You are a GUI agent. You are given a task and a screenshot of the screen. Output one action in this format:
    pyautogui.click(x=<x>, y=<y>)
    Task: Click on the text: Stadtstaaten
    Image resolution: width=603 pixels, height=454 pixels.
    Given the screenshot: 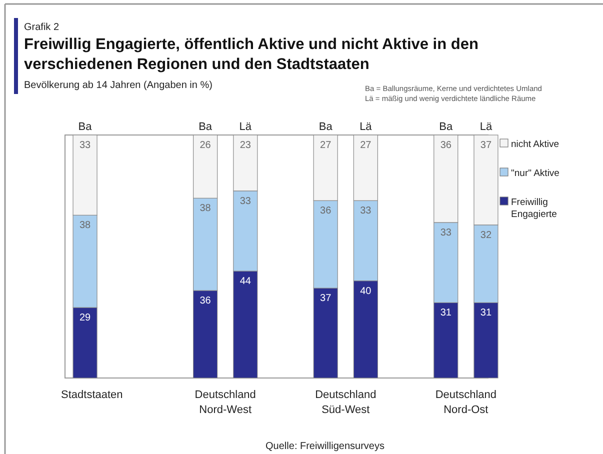 What is the action you would take?
    pyautogui.click(x=92, y=395)
    